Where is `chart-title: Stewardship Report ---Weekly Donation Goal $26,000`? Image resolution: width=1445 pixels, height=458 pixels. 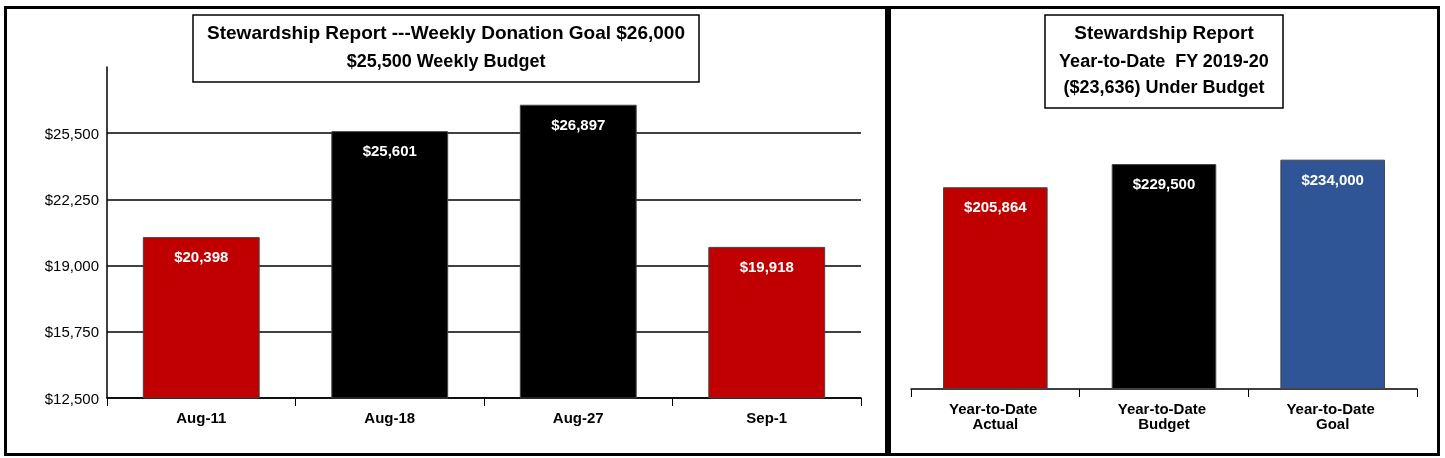 chart-title: Stewardship Report ---Weekly Donation Goal $26,000 is located at coordinates (446, 32).